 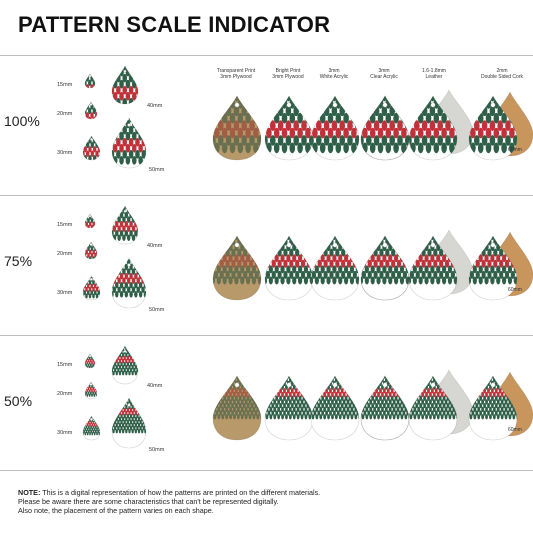 What do you see at coordinates (65, 394) in the screenshot?
I see `size-label: 20mm` at bounding box center [65, 394].